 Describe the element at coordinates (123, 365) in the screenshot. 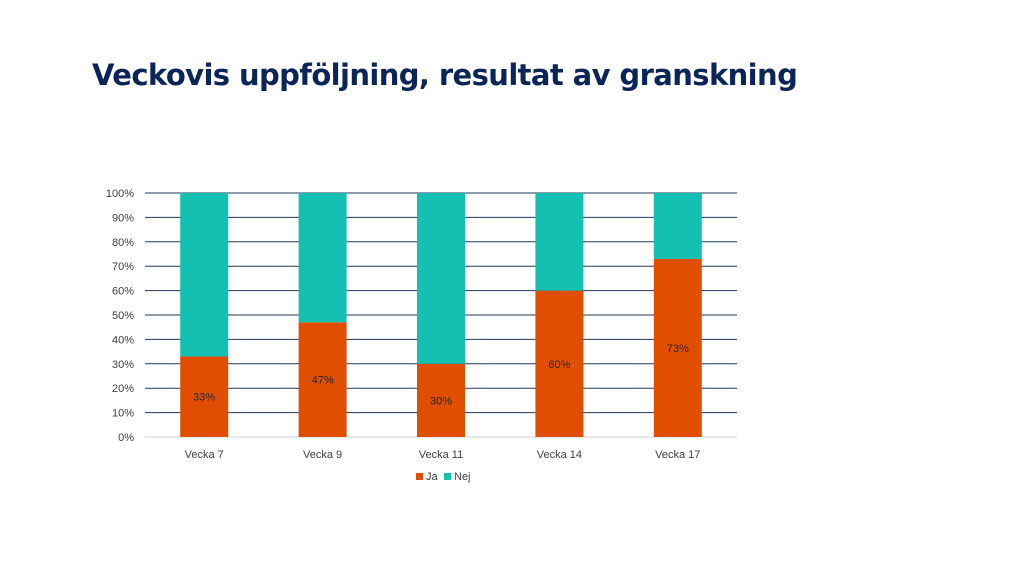

I see `y-tick-label: 30%` at that location.